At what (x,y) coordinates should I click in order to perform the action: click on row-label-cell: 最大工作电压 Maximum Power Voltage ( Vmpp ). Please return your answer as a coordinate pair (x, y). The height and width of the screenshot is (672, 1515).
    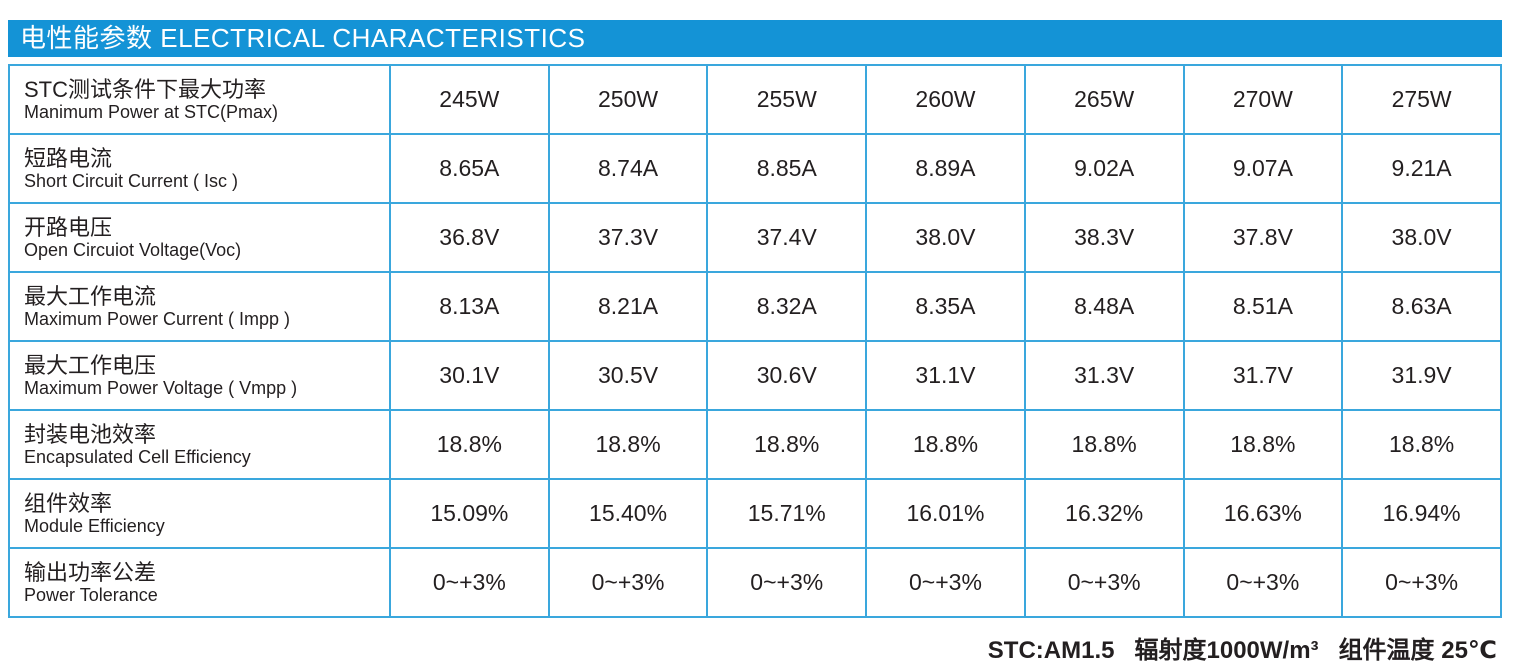
    Looking at the image, I should click on (199, 375).